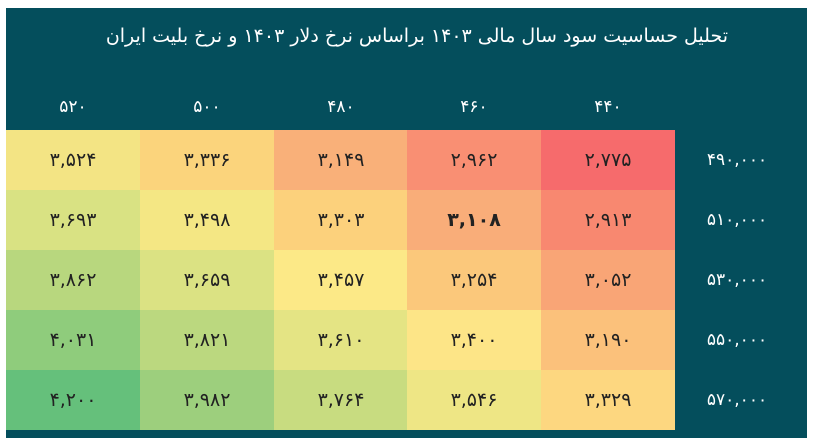 The height and width of the screenshot is (440, 821). I want to click on table-cell: ۳,۴۵۷, so click(341, 280).